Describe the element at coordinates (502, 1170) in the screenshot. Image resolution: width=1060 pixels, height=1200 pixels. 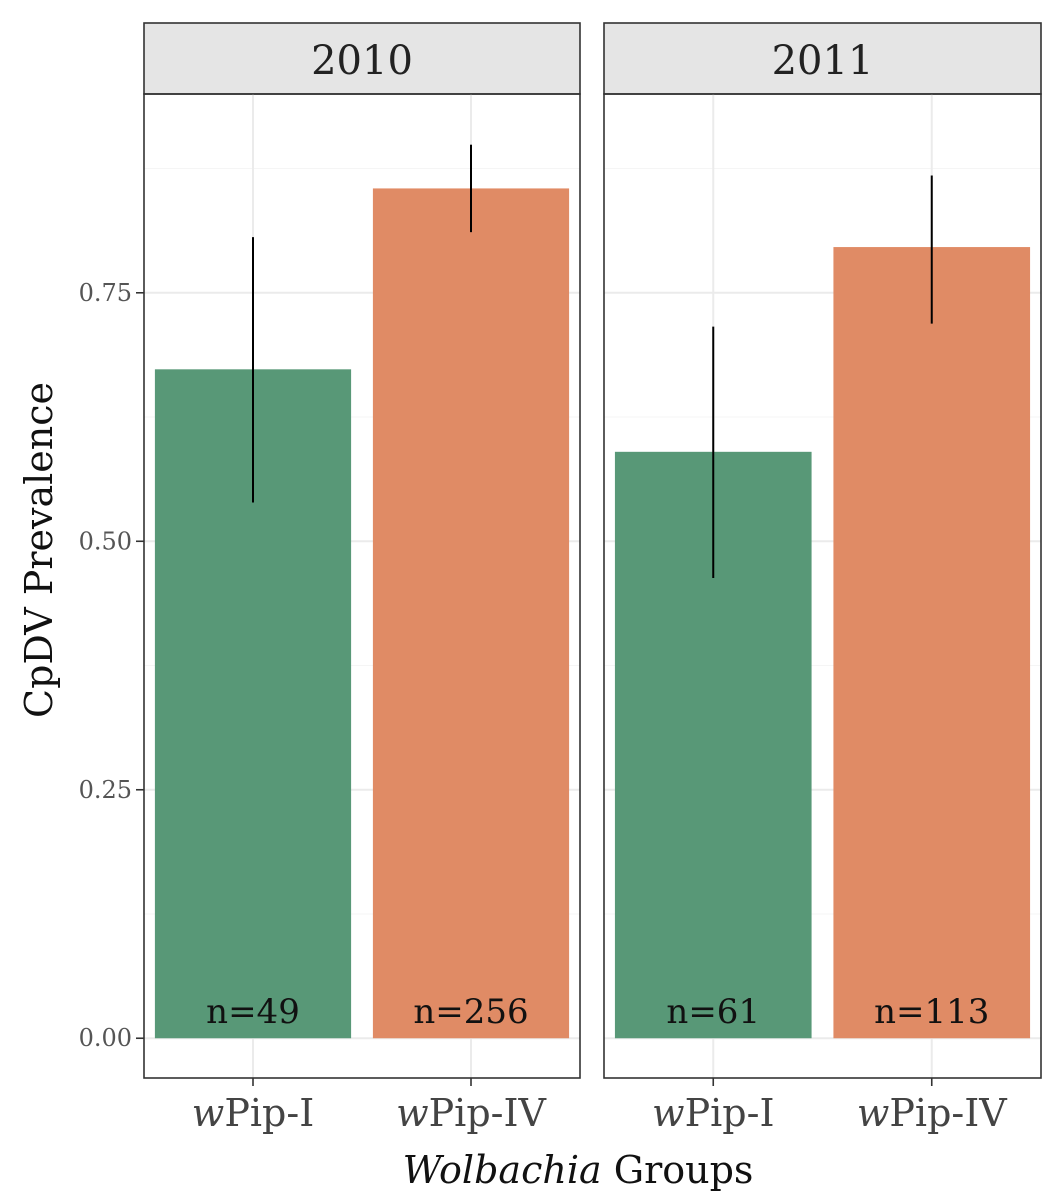
I see `x-axis-title-italic: Wolbachia` at that location.